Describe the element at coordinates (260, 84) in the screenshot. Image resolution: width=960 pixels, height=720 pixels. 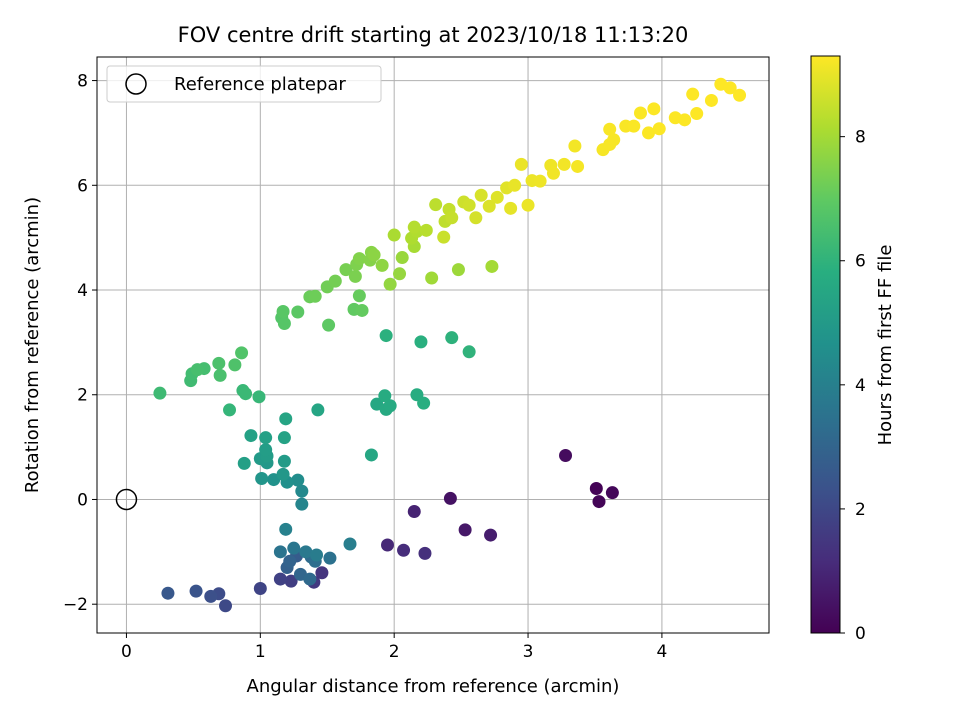
I see `legend-entry-reference: Reference platepar` at that location.